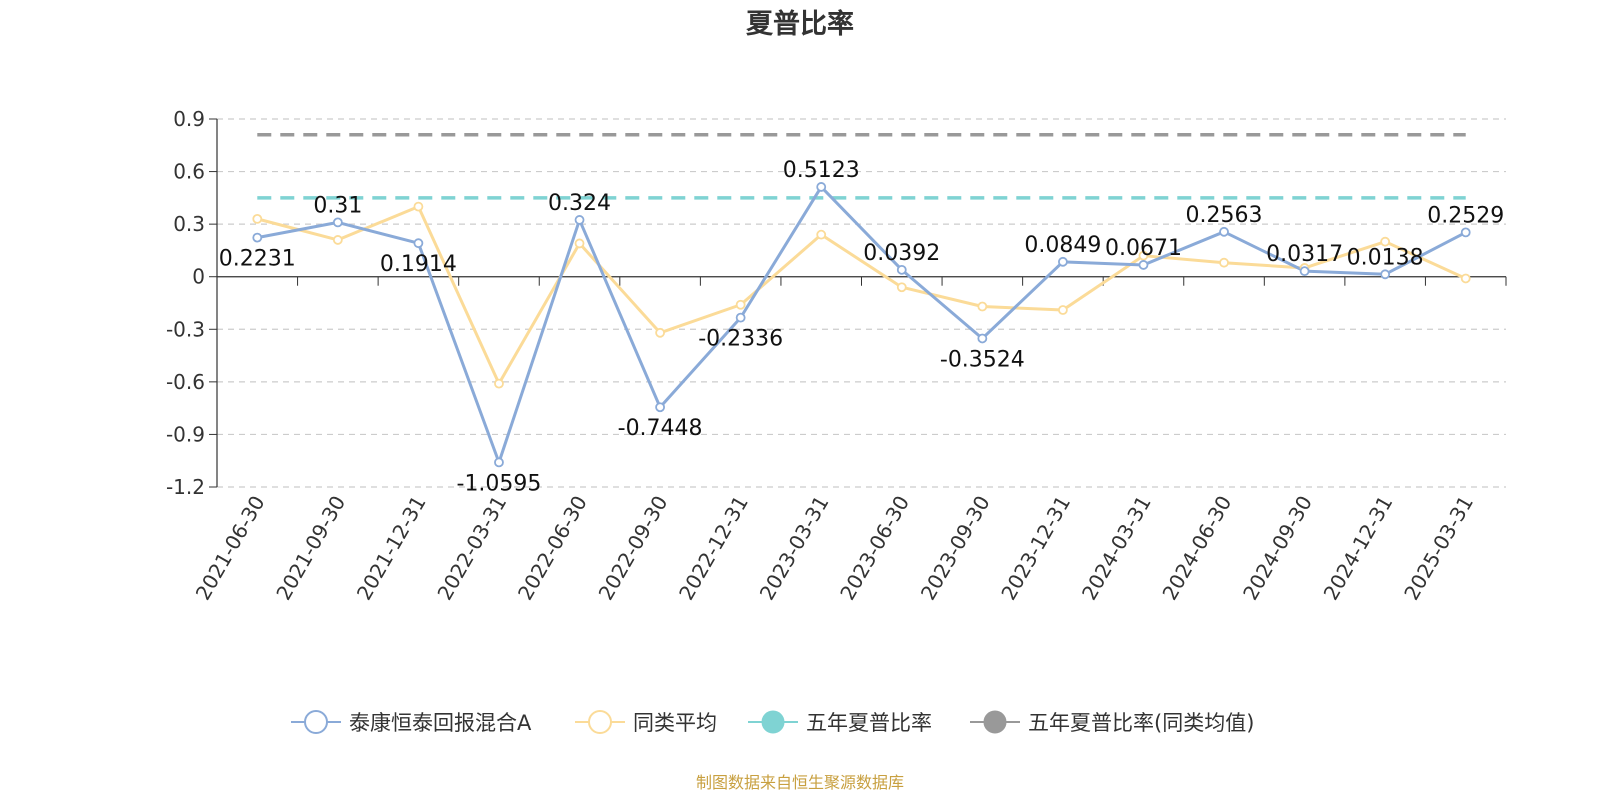  I want to click on x-tick-label: 2023-12-31, so click(1035, 548).